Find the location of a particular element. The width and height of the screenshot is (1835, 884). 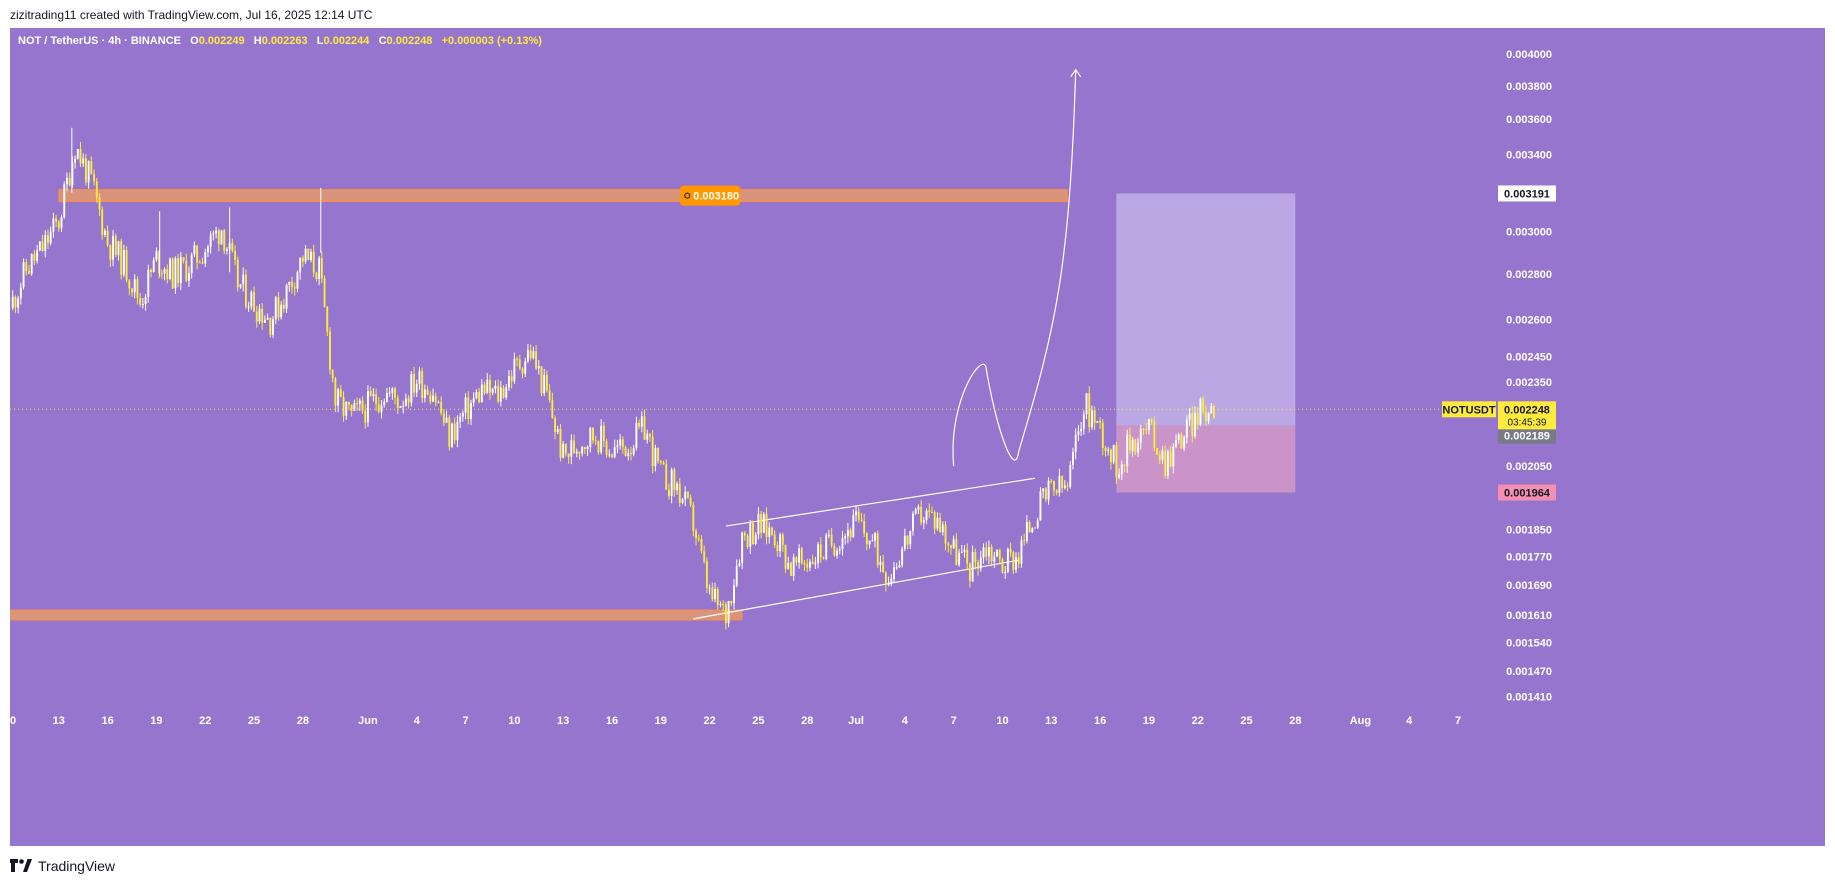

support-zone is located at coordinates (376, 615).